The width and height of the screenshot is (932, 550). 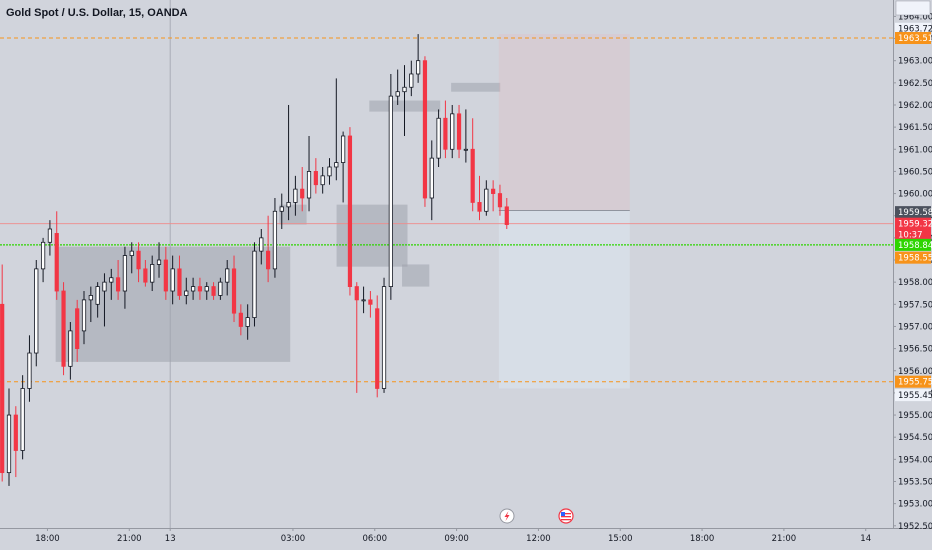 I want to click on price-tag-label: 10:37, so click(x=910, y=235).